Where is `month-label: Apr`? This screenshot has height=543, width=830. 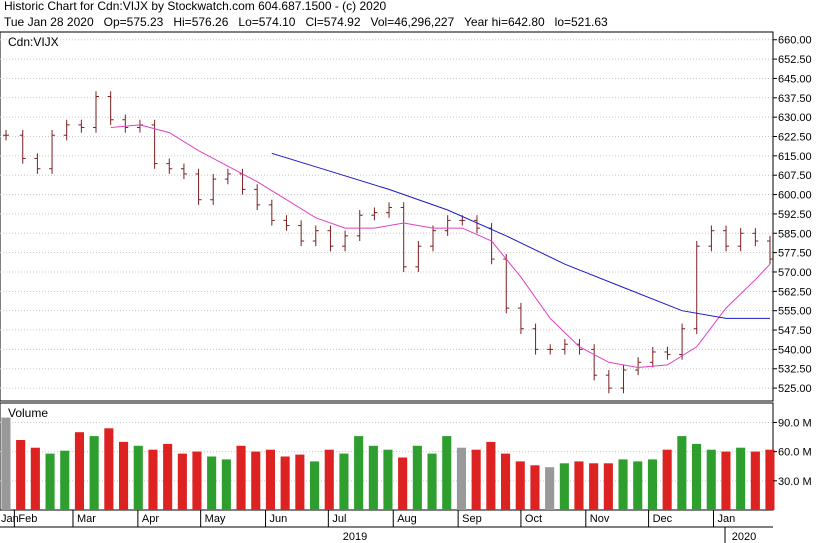
month-label: Apr is located at coordinates (150, 519).